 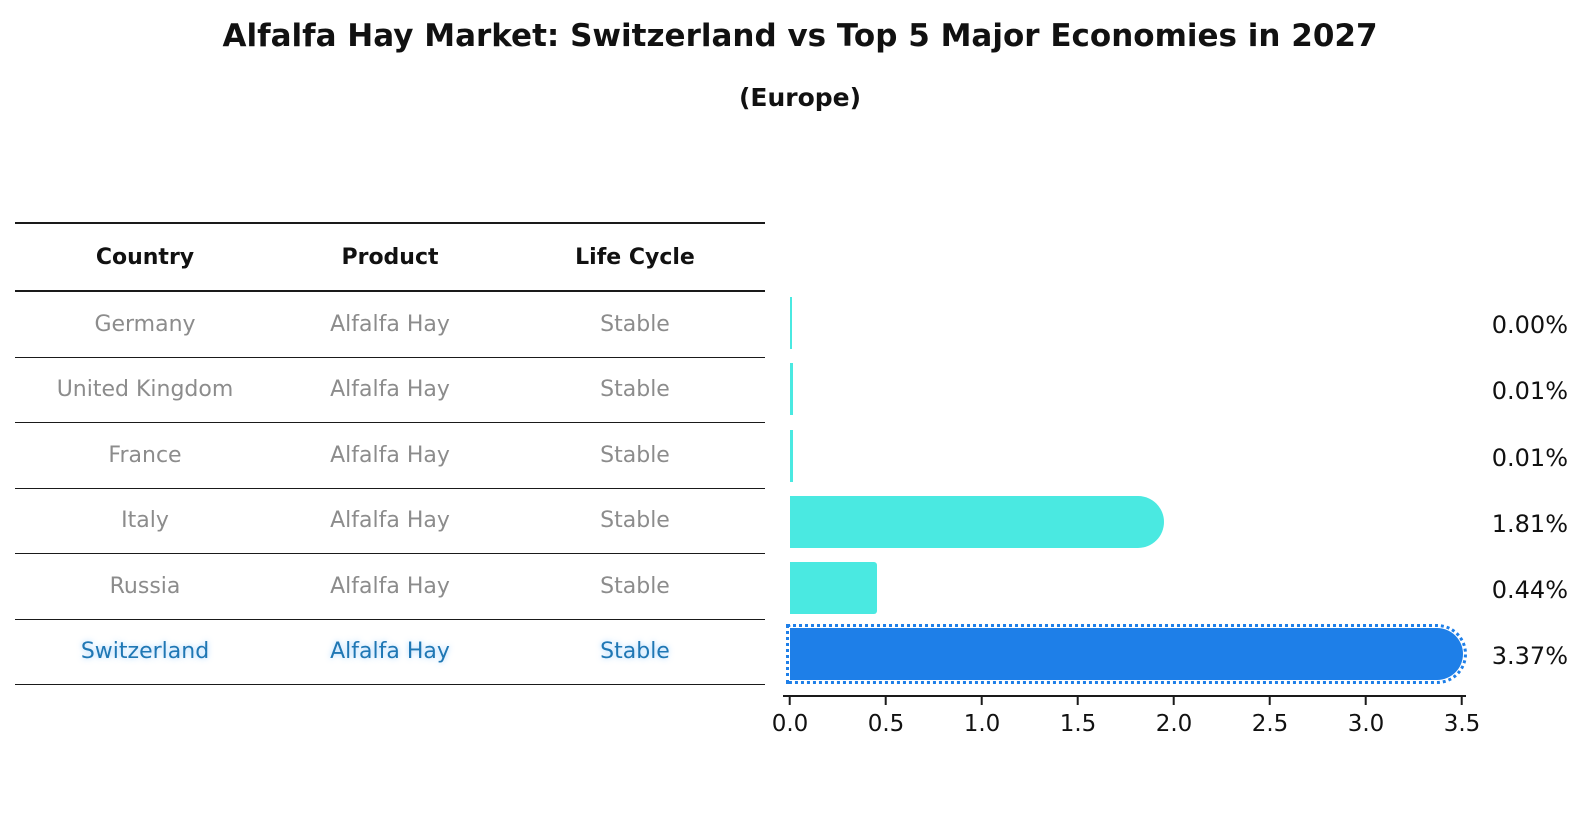 I want to click on x-tick: 1.5, so click(x=1078, y=717).